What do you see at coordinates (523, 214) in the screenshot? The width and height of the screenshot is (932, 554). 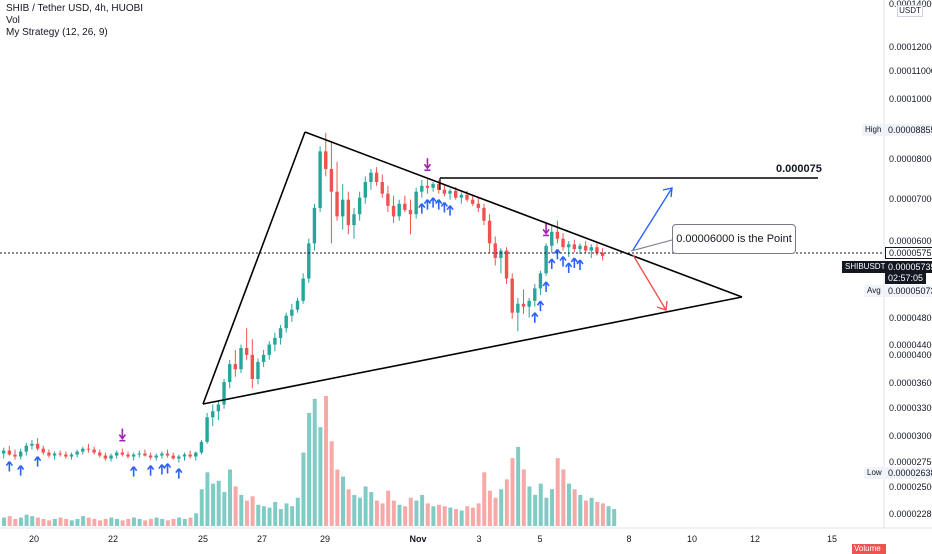 I see `triangle-upper-trendline` at bounding box center [523, 214].